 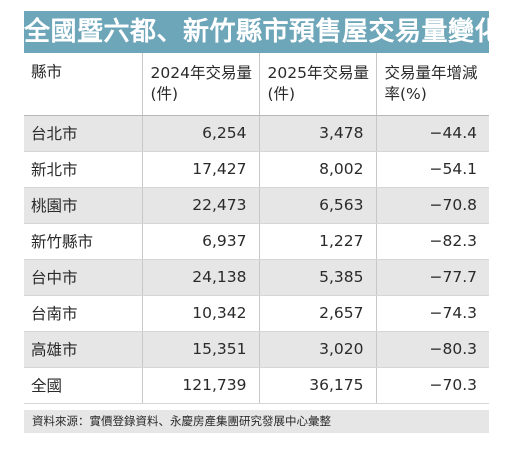 What do you see at coordinates (83, 349) in the screenshot?
I see `city-cell: 高雄市` at bounding box center [83, 349].